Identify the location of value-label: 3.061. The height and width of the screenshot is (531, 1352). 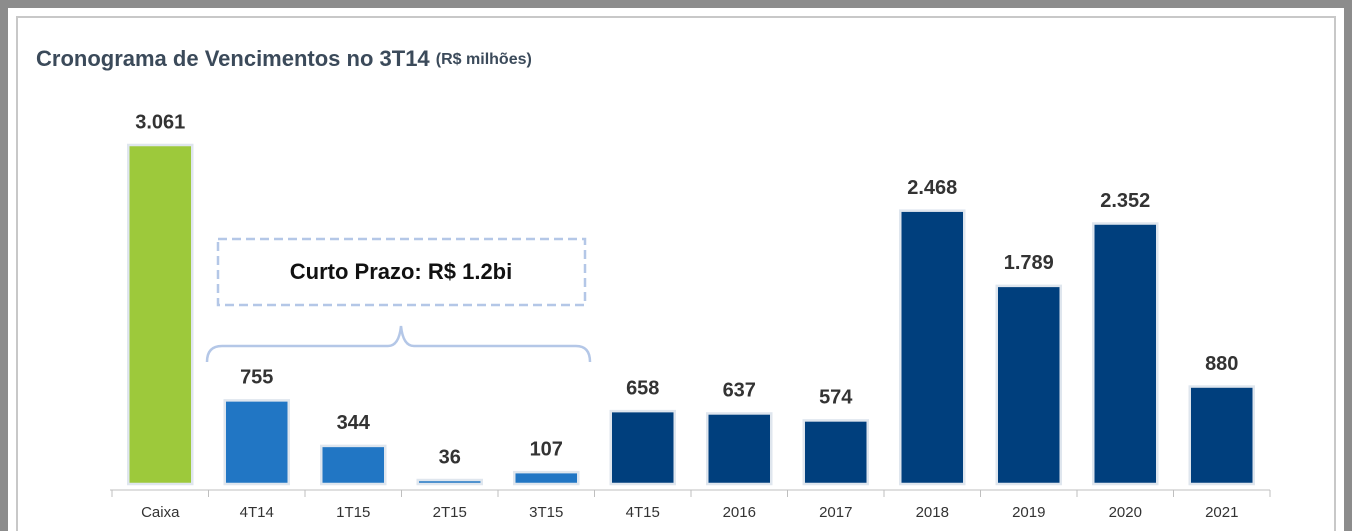
(160, 122).